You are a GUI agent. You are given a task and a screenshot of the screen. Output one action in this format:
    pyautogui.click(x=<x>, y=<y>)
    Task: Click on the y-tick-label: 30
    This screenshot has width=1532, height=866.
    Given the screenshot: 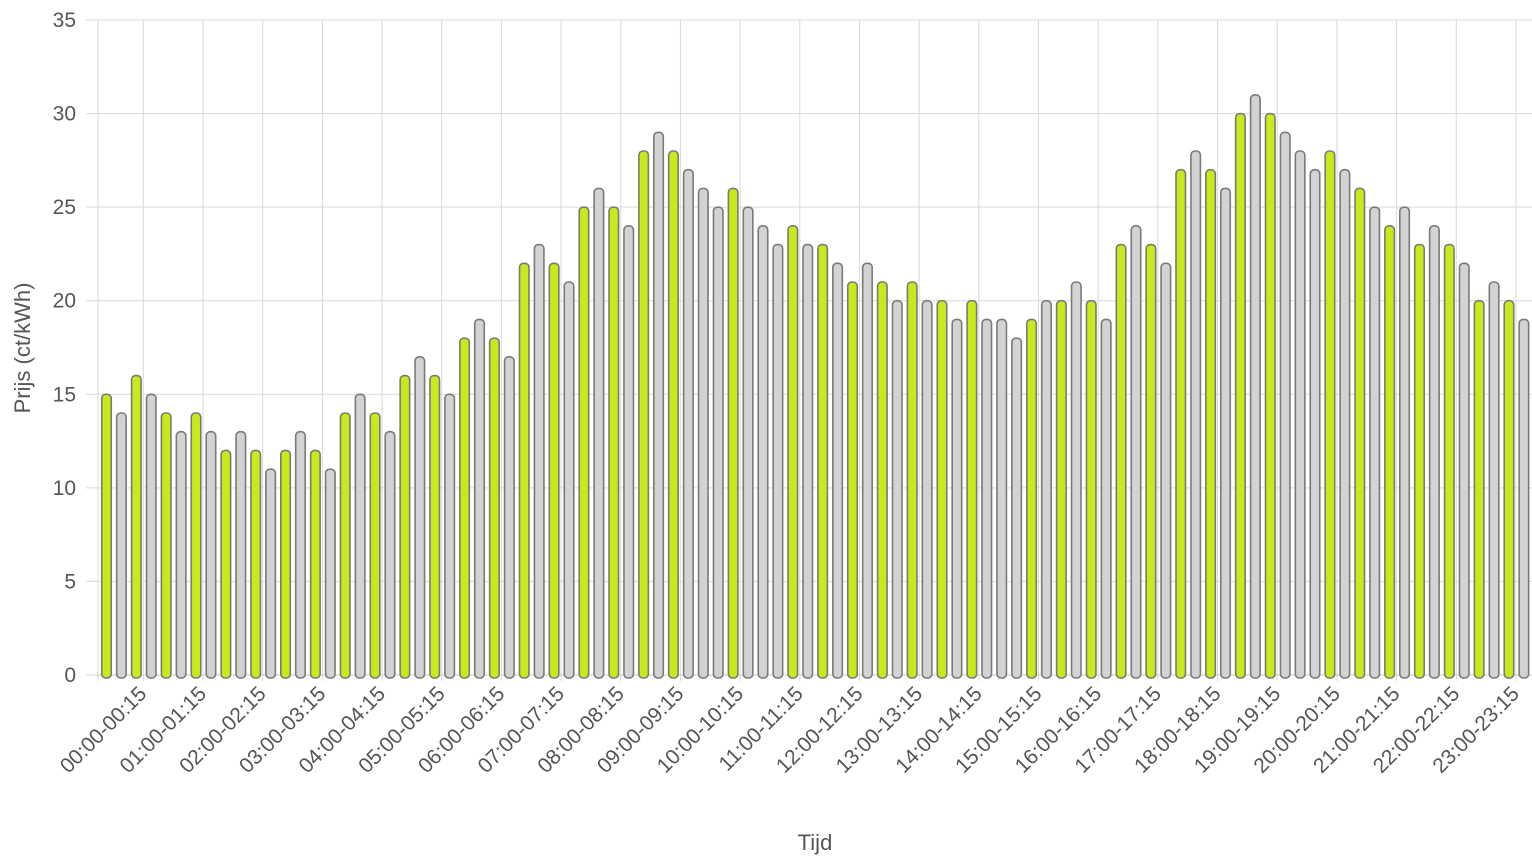 What is the action you would take?
    pyautogui.click(x=64, y=114)
    